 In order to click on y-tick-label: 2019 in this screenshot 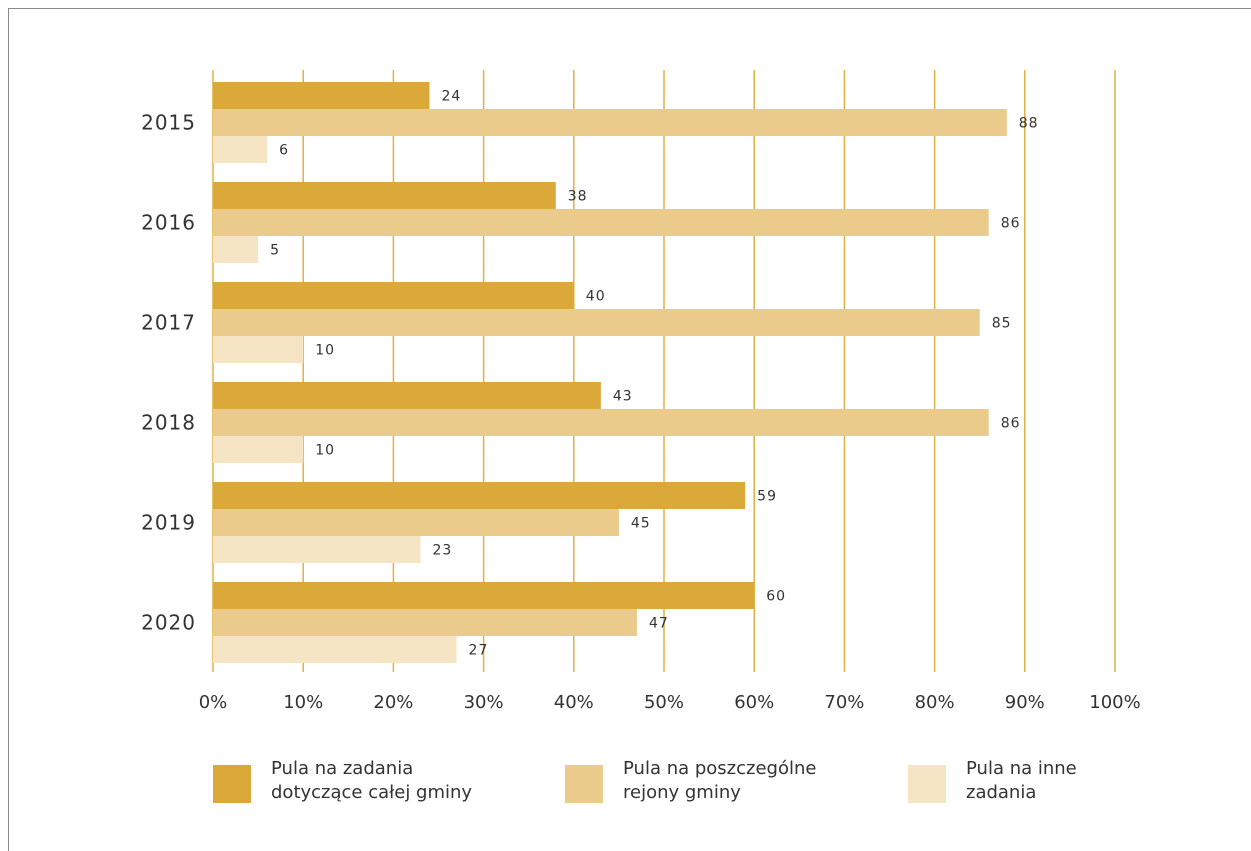, I will do `click(168, 523)`.